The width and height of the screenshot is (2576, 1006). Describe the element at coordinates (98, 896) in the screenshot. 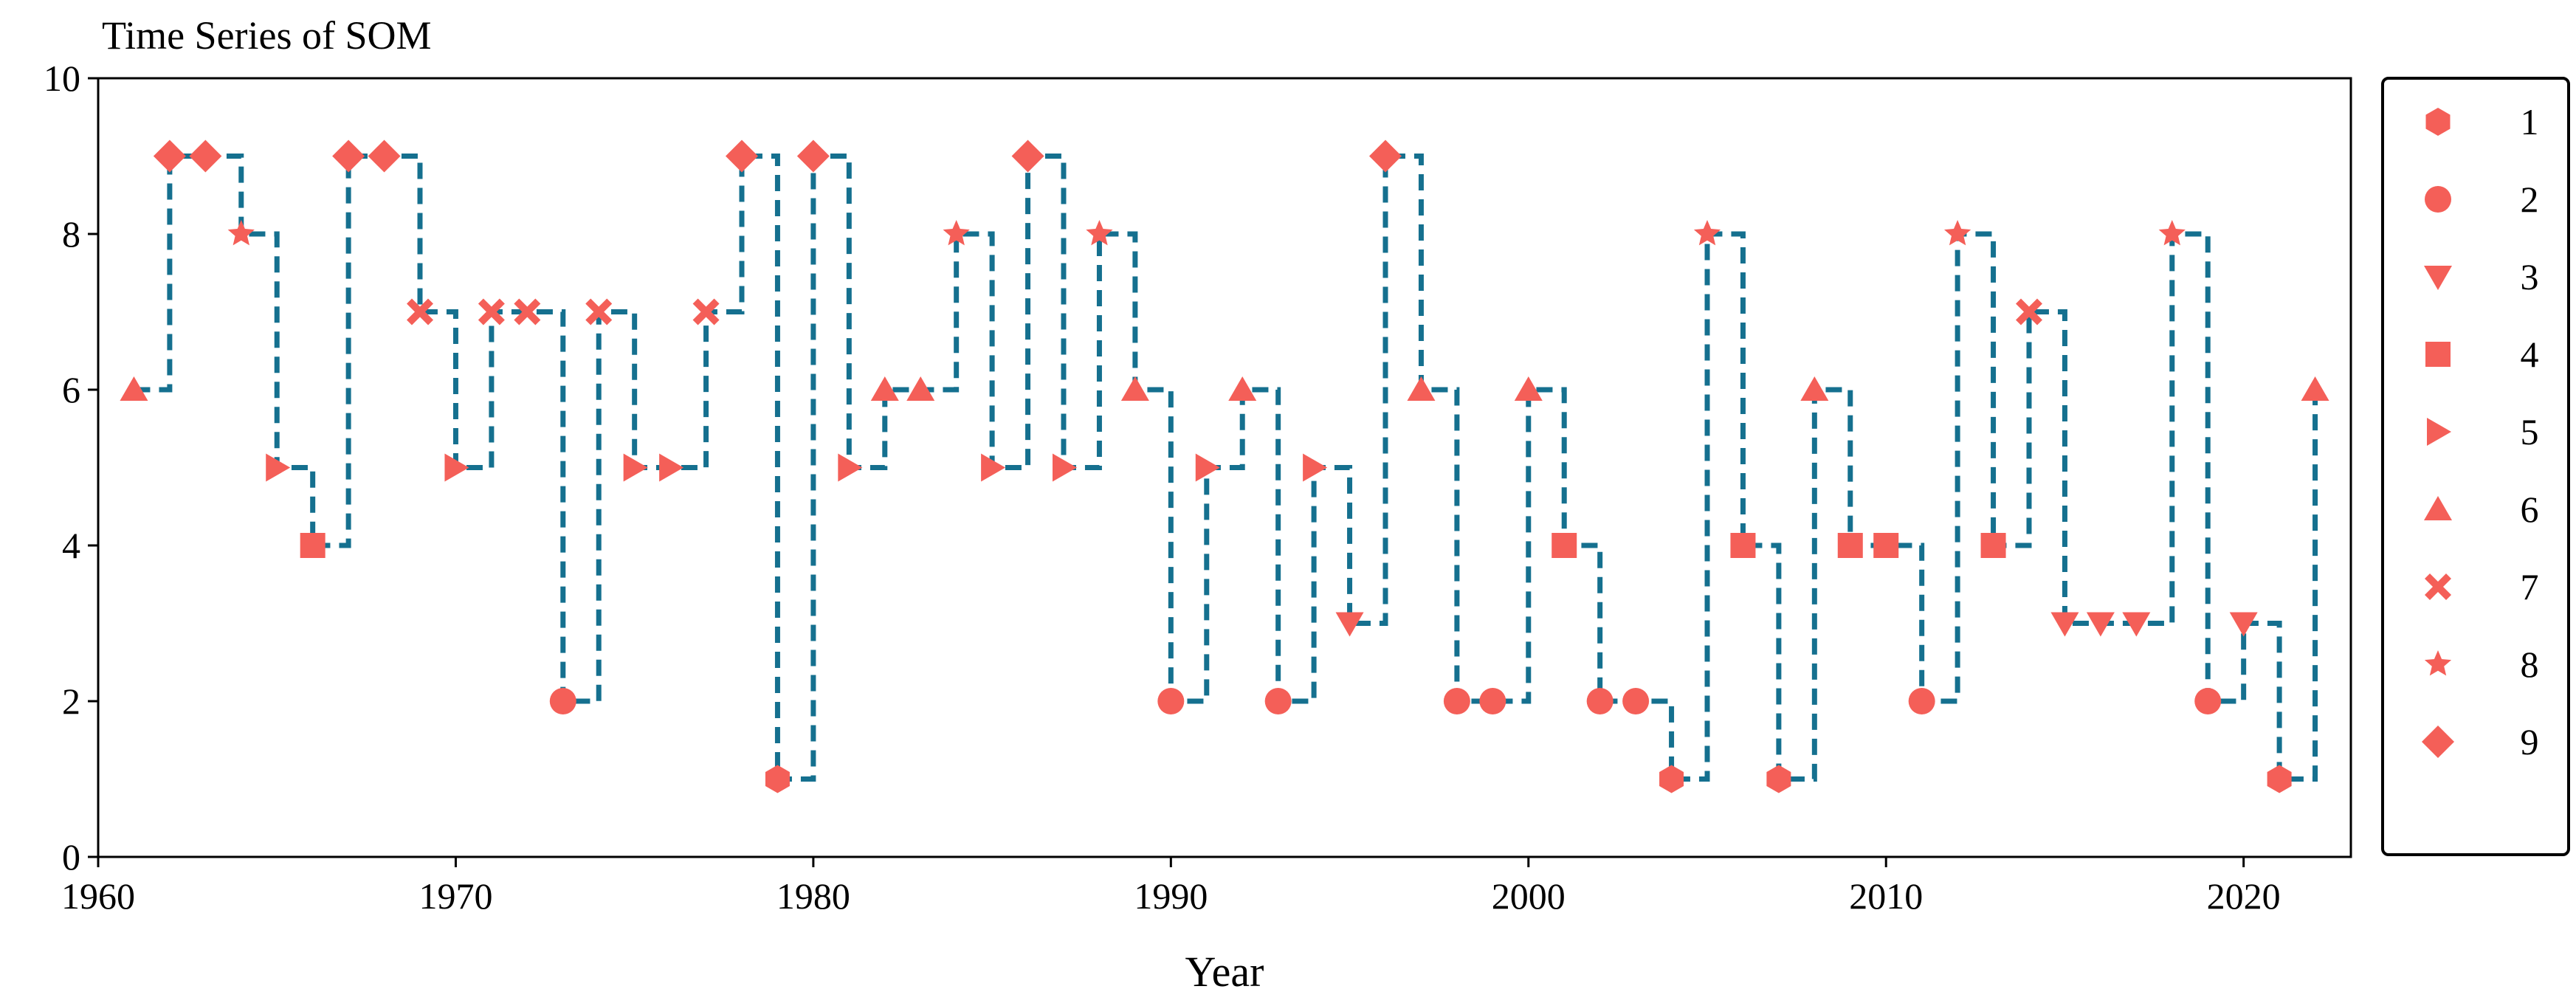

I see `x-tick-label: 1960` at that location.